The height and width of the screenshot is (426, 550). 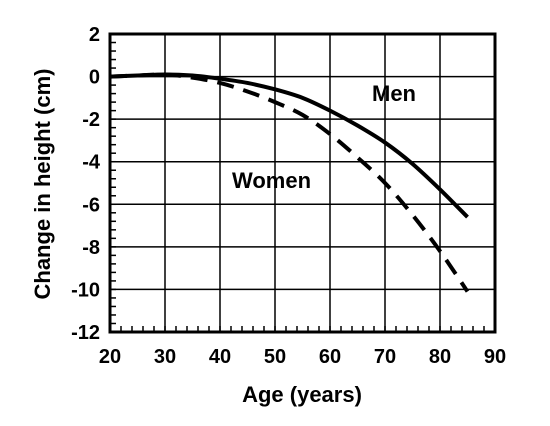 What do you see at coordinates (91, 163) in the screenshot?
I see `y-tick-label--4: -4` at bounding box center [91, 163].